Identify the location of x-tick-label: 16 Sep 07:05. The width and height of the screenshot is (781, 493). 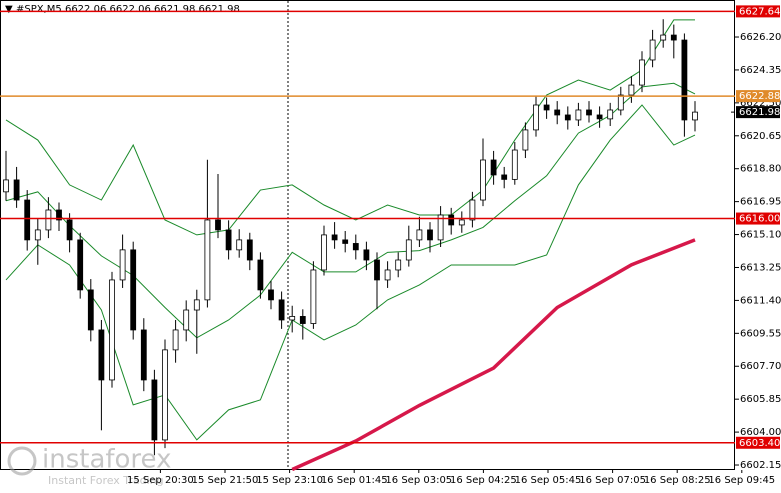
(612, 480).